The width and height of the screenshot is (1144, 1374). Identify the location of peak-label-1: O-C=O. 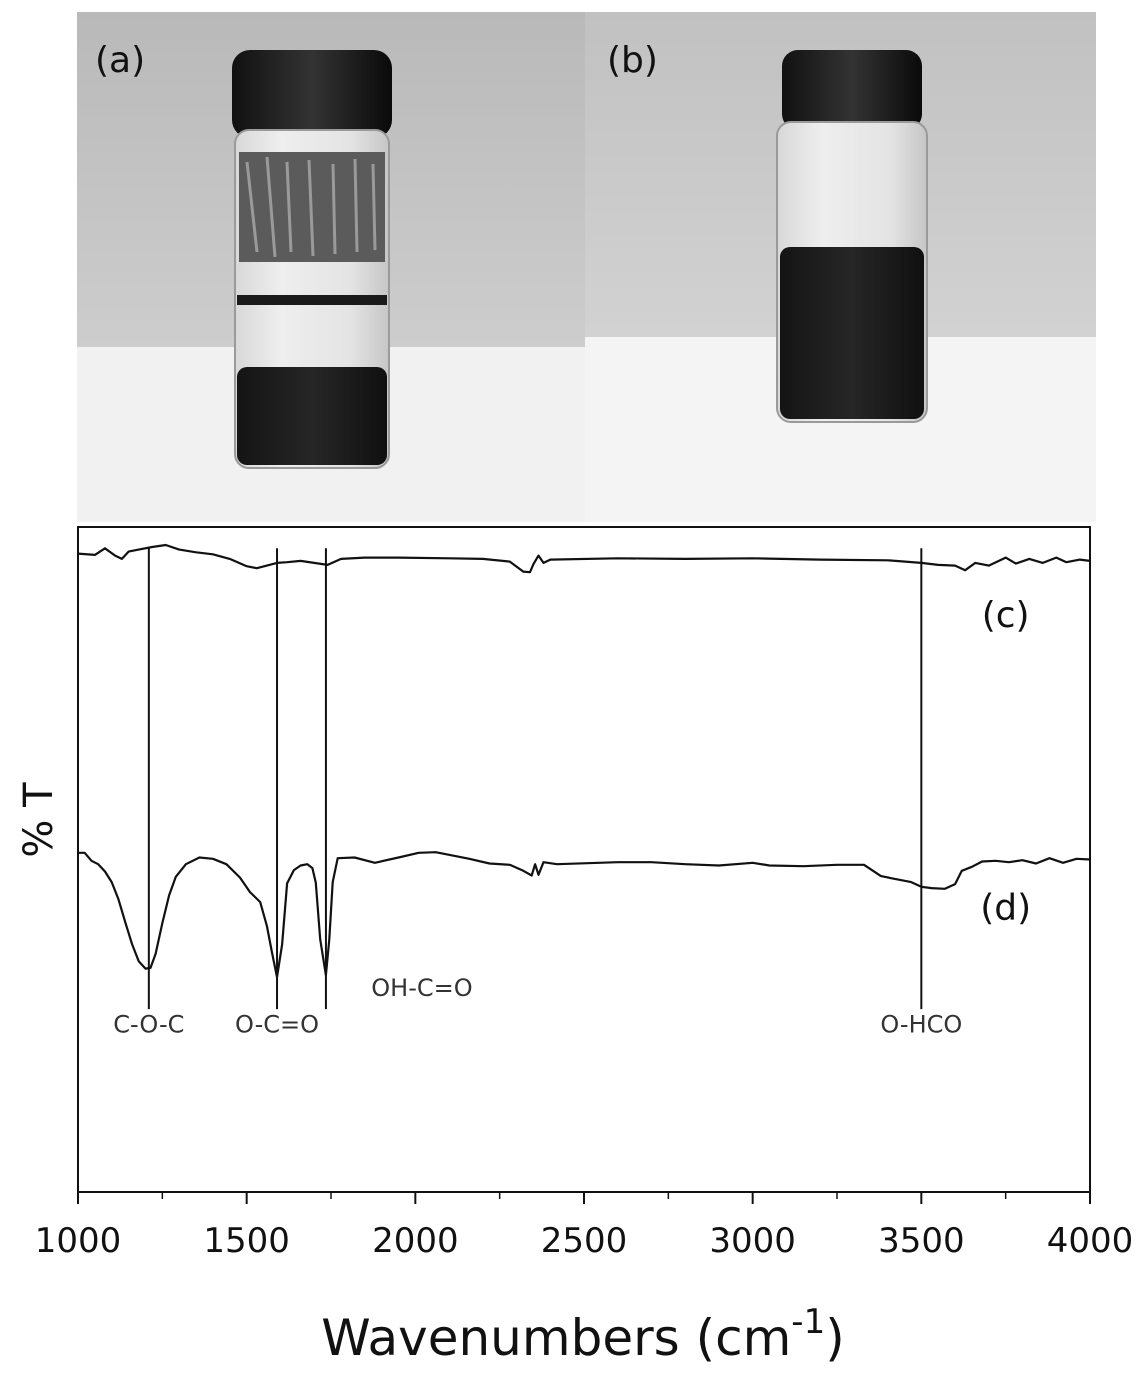
(277, 1024).